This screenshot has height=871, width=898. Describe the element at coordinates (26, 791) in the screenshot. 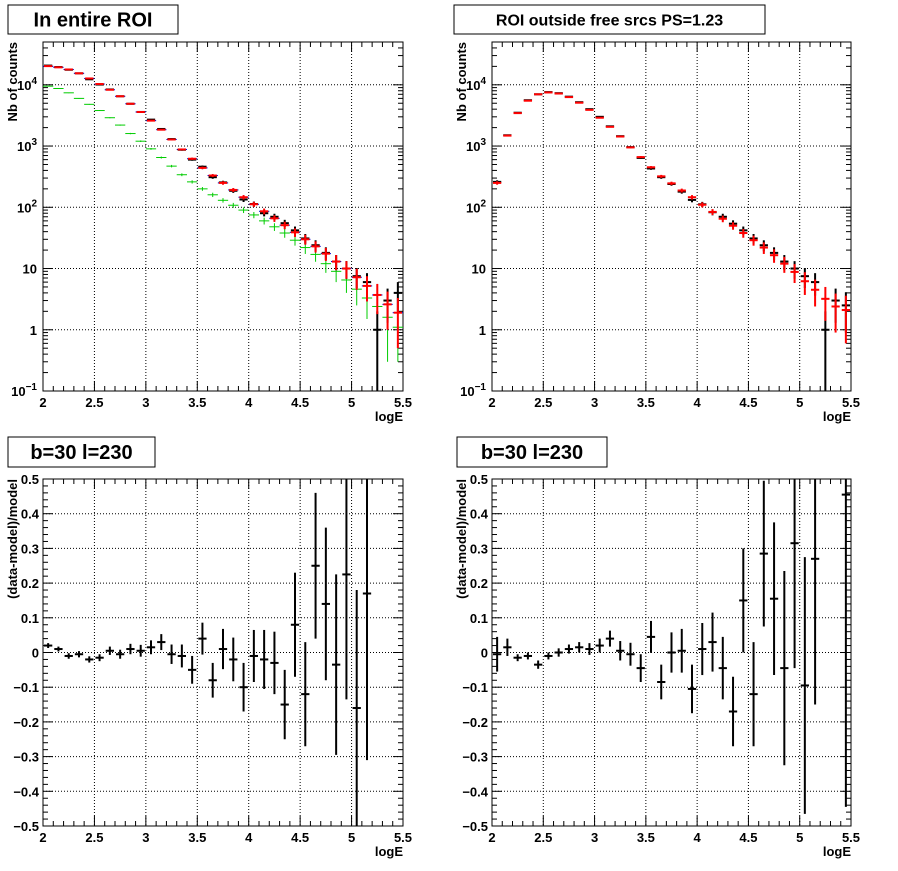

I see `y-tick-label: −0.4` at that location.